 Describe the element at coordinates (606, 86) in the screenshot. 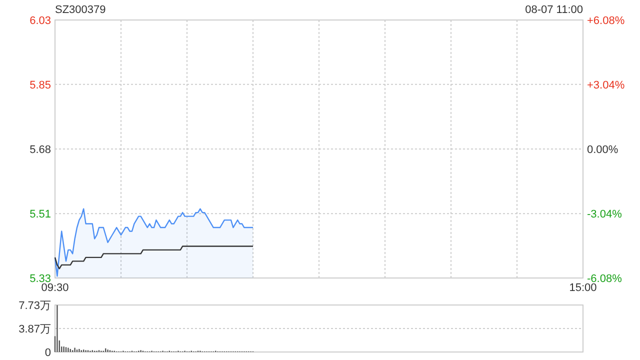

I see `y2-tick-label: +3.04%` at that location.